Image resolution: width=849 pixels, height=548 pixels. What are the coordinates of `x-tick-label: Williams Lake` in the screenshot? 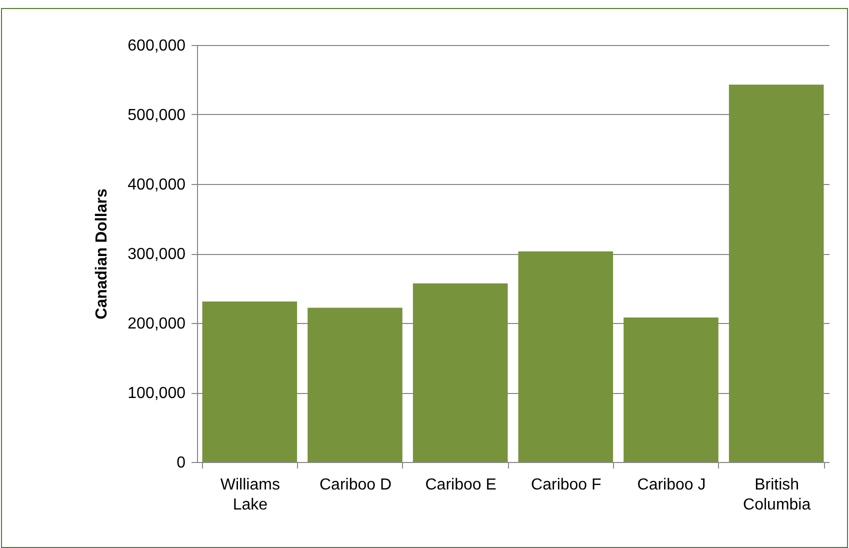 It's located at (250, 495).